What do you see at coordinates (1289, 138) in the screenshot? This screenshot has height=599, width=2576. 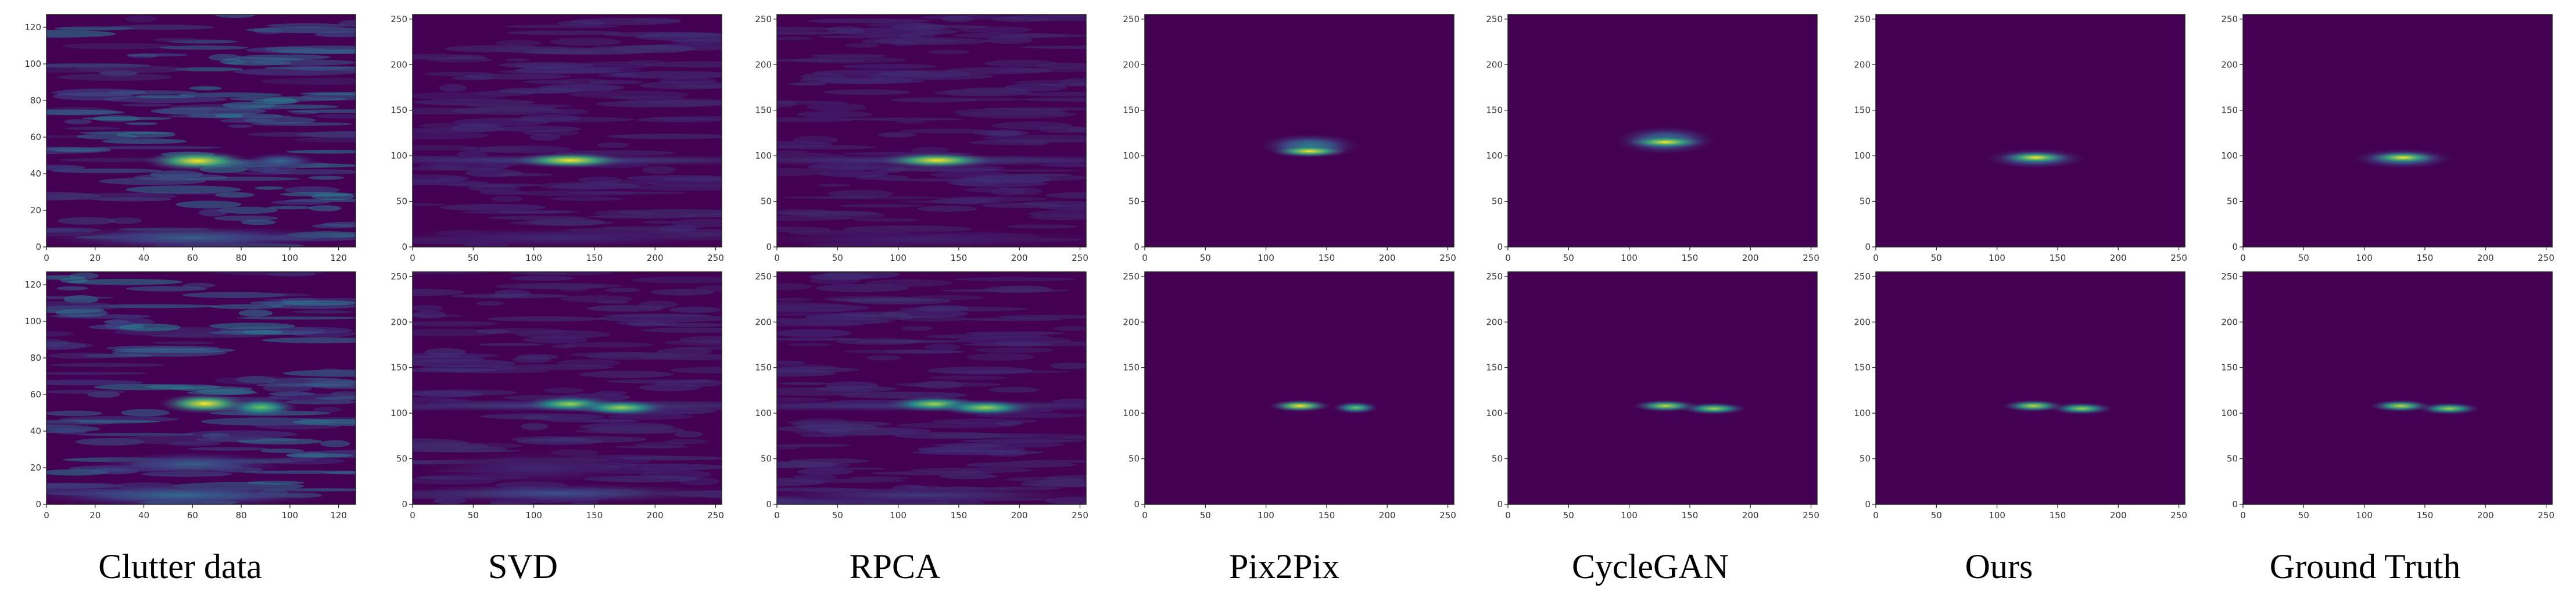 I see `heatmap-pix2pix-row-1: 0 50 100 150 200 250 0 50 100 150 200 250` at bounding box center [1289, 138].